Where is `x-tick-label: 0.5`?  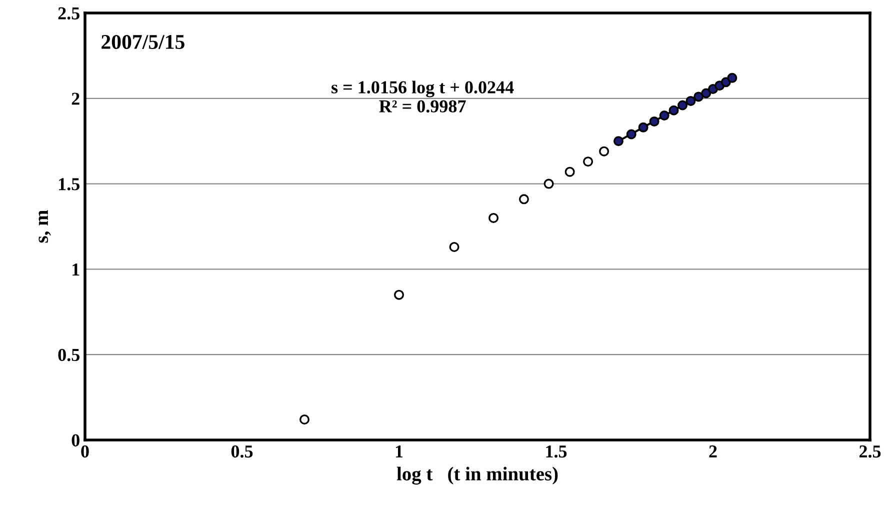
x-tick-label: 0.5 is located at coordinates (242, 451).